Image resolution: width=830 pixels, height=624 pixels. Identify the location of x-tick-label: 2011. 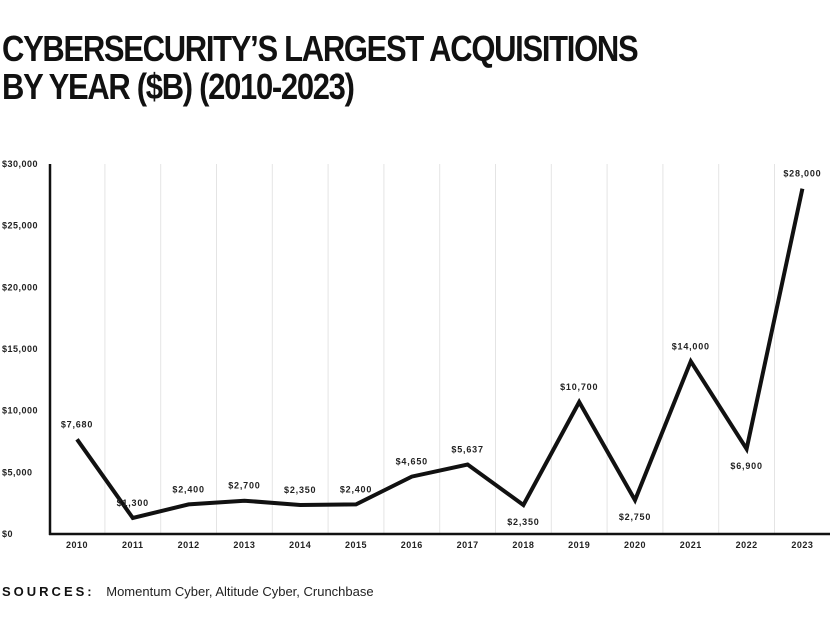
(133, 545).